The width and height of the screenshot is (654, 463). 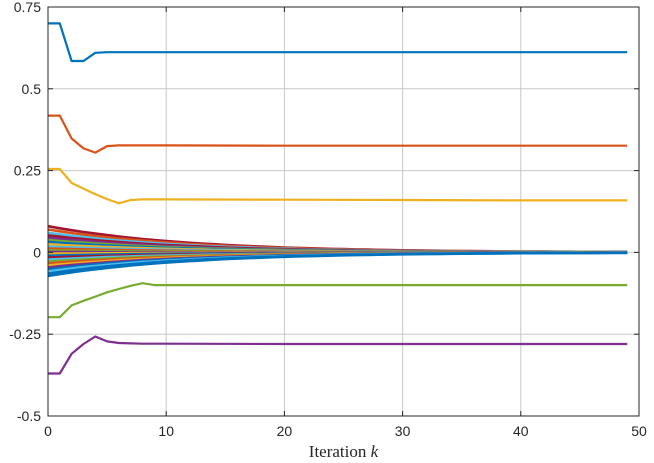 I want to click on y-tick-label: 0.75, so click(x=27, y=7).